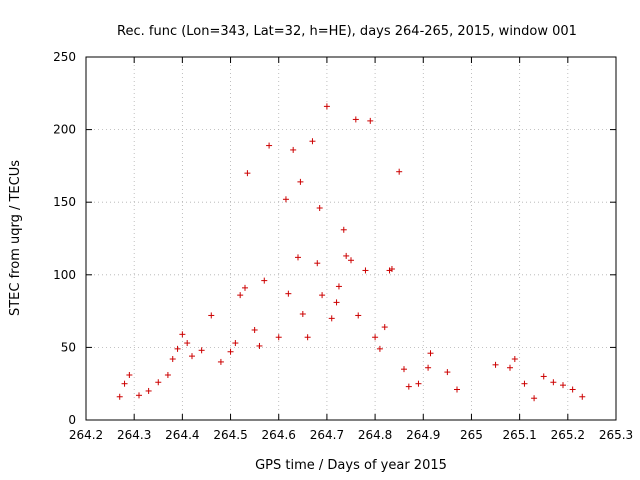 The image size is (640, 480). What do you see at coordinates (519, 435) in the screenshot?
I see `x-tick-label: 265.1` at bounding box center [519, 435].